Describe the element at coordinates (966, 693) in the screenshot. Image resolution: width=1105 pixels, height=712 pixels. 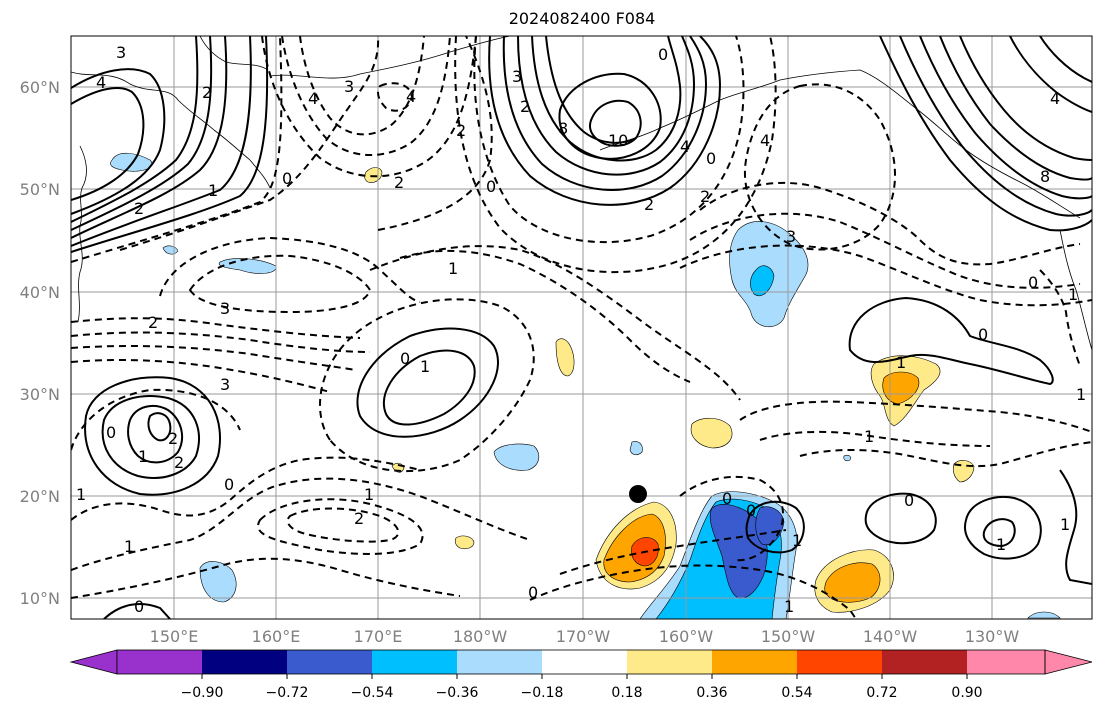
I see `colorbar-tick-label: 0.90` at that location.